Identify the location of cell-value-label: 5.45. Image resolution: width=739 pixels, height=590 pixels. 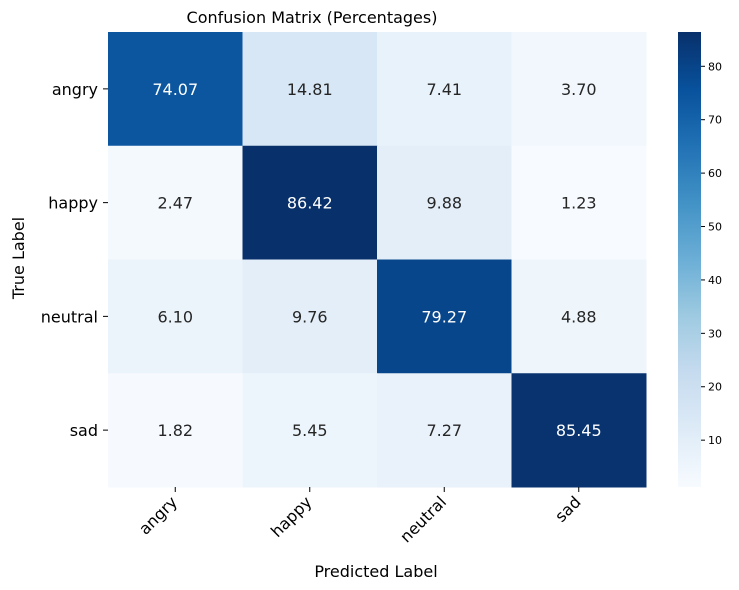
(310, 430).